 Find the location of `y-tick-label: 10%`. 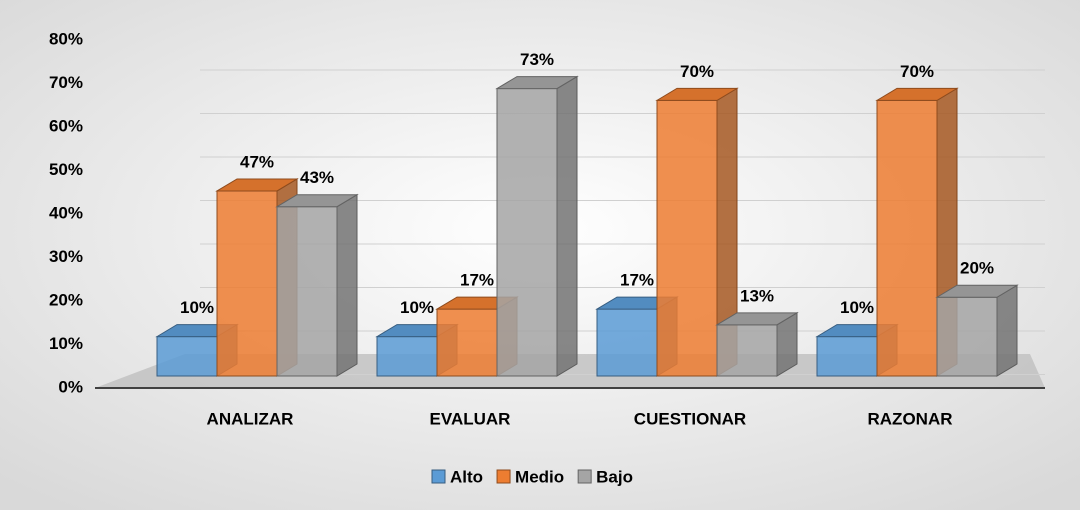

y-tick-label: 10% is located at coordinates (66, 343).